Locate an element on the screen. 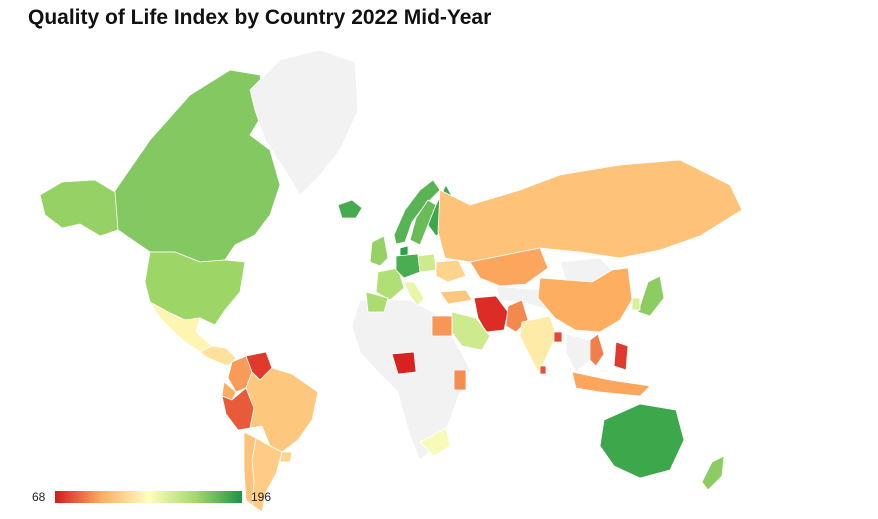 This screenshot has width=878, height=519. region-greenland is located at coordinates (304, 122).